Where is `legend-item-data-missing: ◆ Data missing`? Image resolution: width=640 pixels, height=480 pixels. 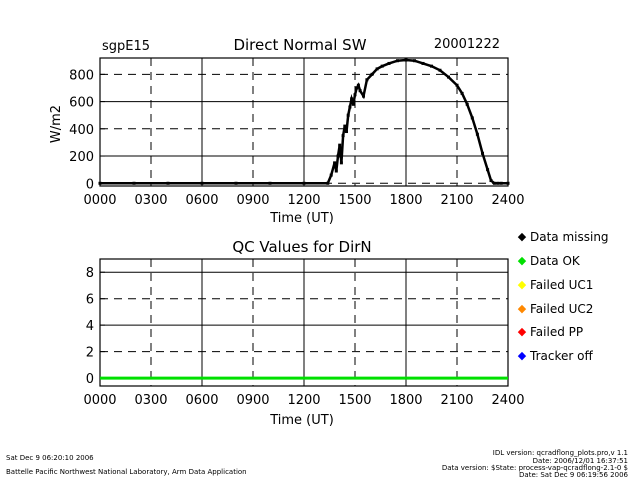 legend-item-data-missing: ◆ Data missing is located at coordinates (563, 237).